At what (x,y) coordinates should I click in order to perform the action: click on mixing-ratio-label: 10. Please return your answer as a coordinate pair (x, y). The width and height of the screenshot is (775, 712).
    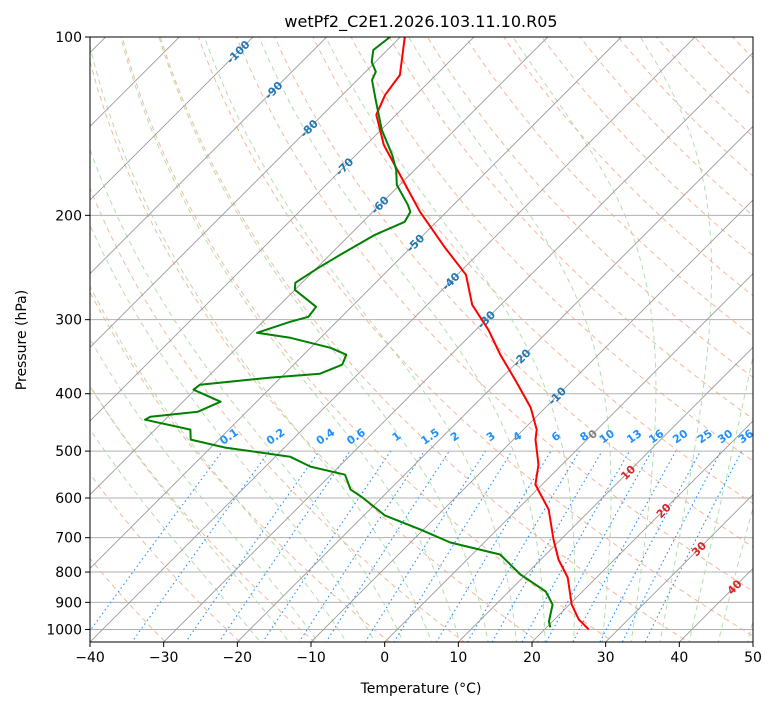
    Looking at the image, I should click on (607, 437).